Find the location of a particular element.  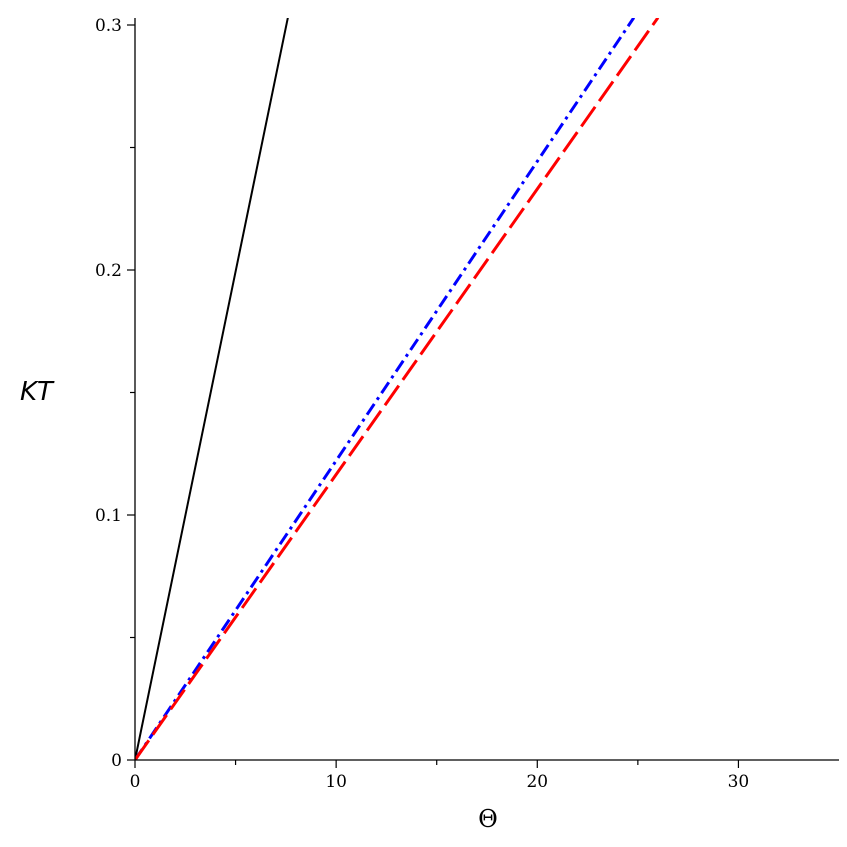

x-tick-label: 20 is located at coordinates (537, 782).